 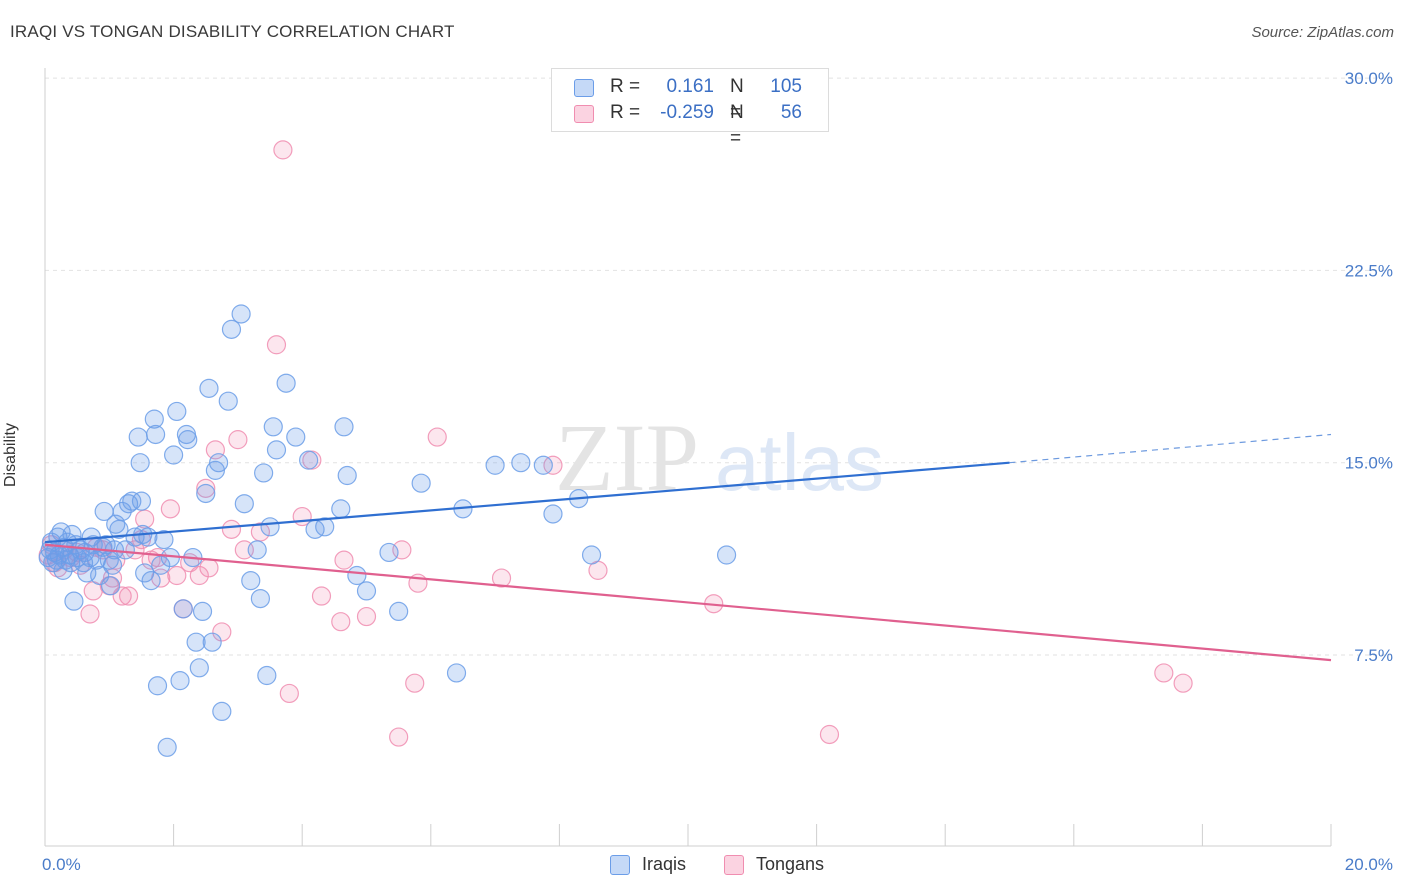 I want to click on y-tick-label: 15.0%, so click(x=1369, y=463).